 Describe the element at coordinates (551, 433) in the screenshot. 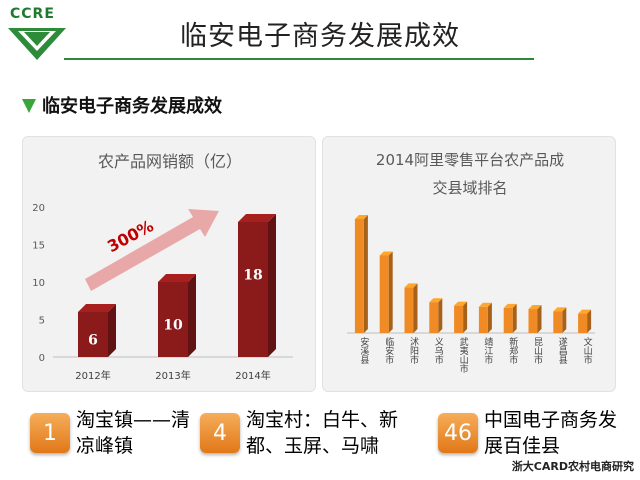

I see `highlight-text: 中国电子商务发展百佳县` at that location.